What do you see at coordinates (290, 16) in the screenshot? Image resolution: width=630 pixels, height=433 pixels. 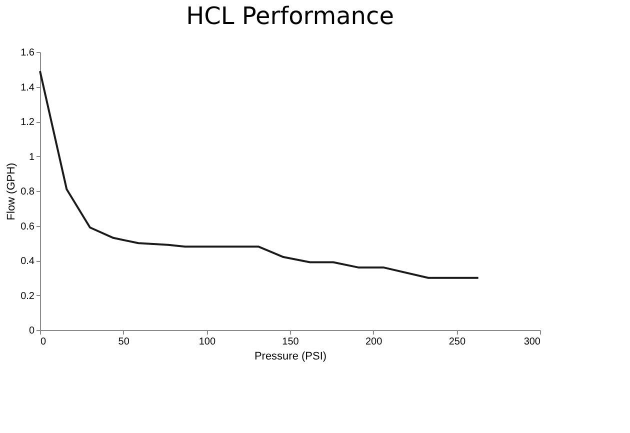 I see `chart-title: HCL Performance` at bounding box center [290, 16].